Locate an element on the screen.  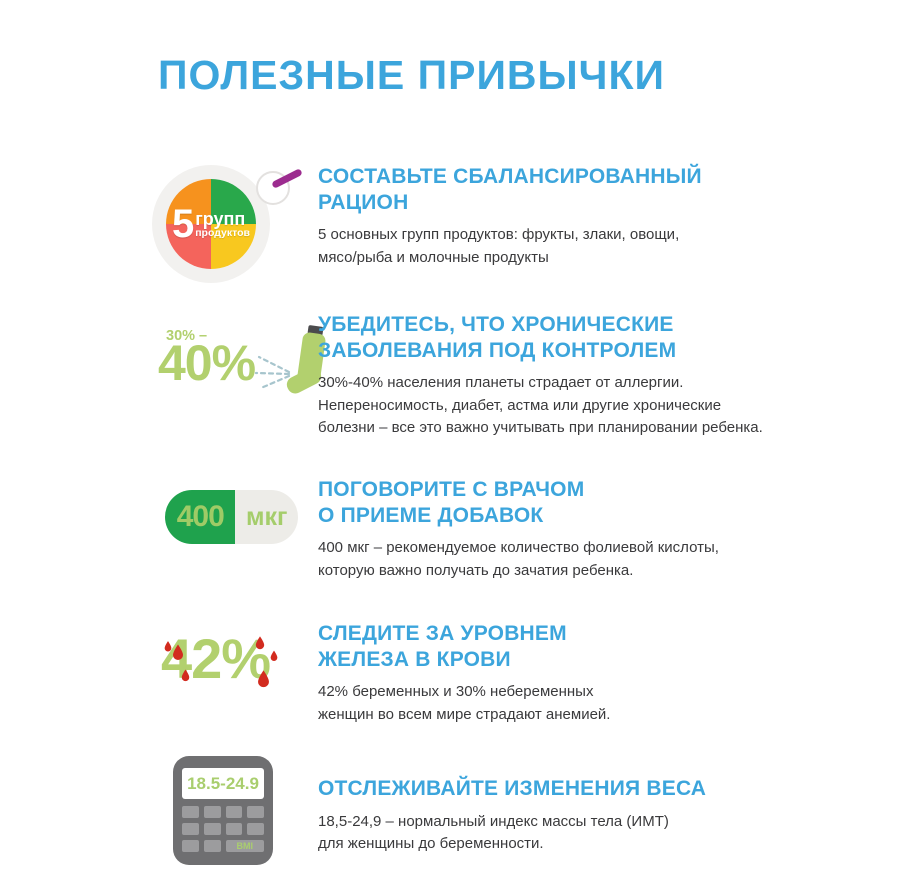
calculator-keypad: BMI is located at coordinates (223, 829).